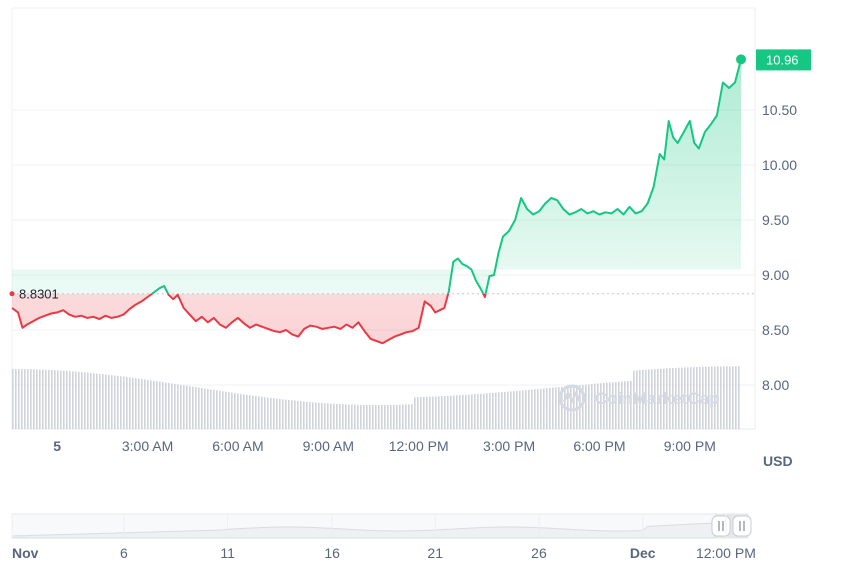 The height and width of the screenshot is (577, 850). I want to click on navigator-right-handle, so click(742, 526).